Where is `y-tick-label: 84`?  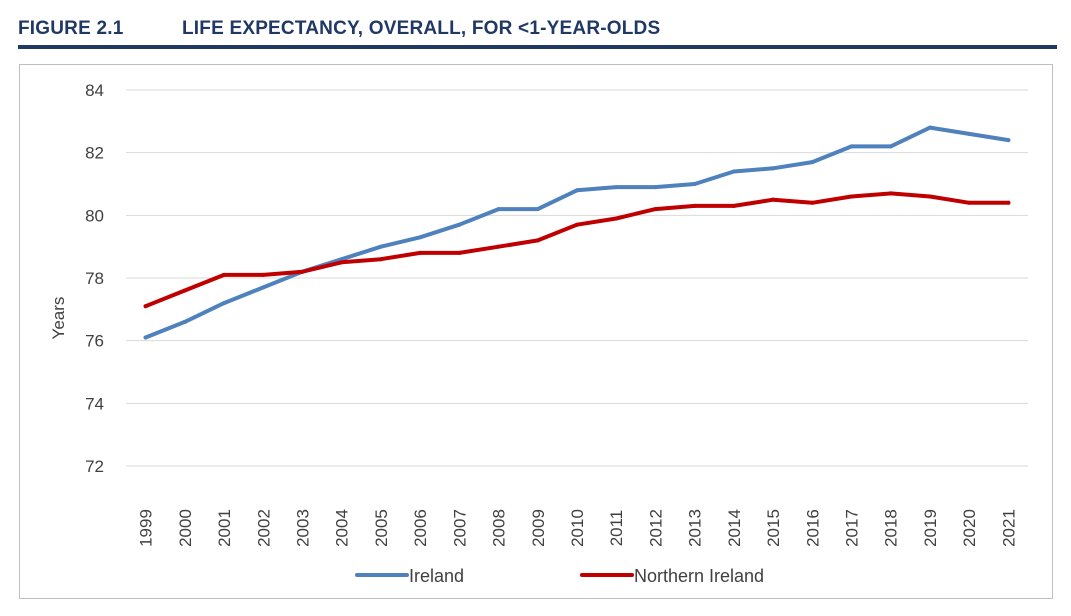 y-tick-label: 84 is located at coordinates (94, 90).